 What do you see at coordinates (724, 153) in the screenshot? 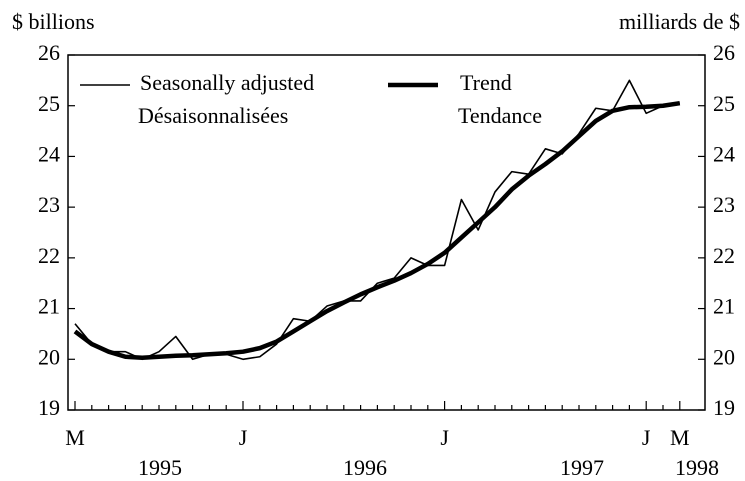
I see `y-tick-label-right: 24` at bounding box center [724, 153].